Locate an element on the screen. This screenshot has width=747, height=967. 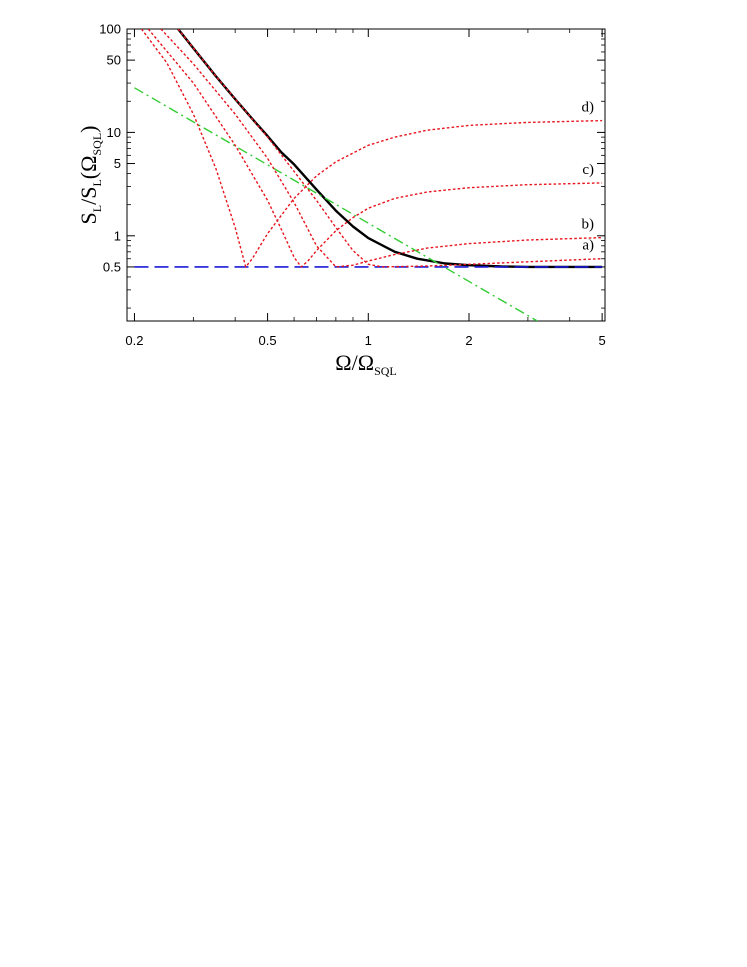
y-tick-label-2: 5 is located at coordinates (117, 163).